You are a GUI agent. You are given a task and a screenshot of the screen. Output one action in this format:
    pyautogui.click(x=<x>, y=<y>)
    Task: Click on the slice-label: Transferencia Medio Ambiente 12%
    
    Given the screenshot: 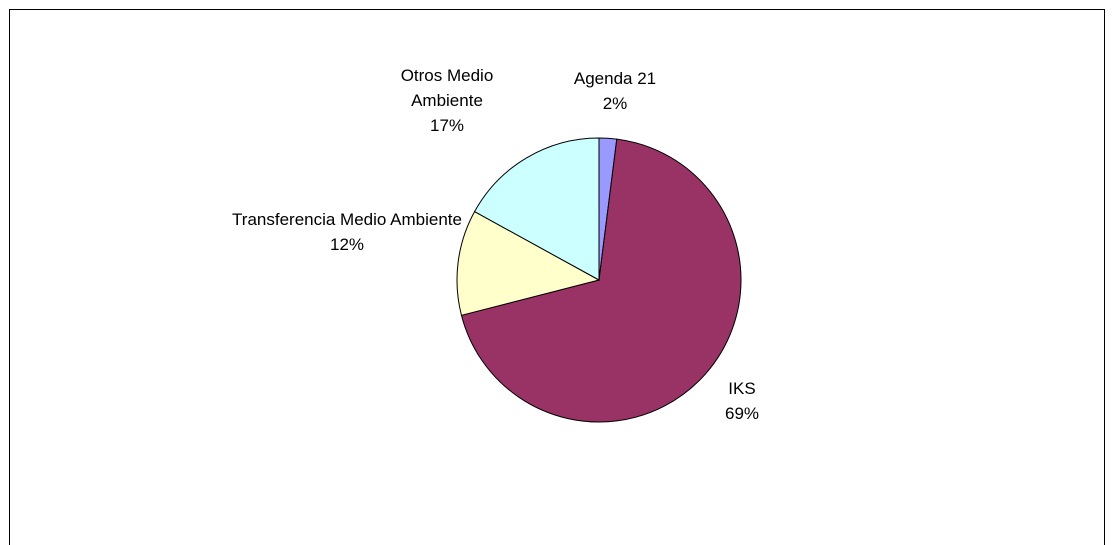 What is the action you would take?
    pyautogui.click(x=347, y=232)
    